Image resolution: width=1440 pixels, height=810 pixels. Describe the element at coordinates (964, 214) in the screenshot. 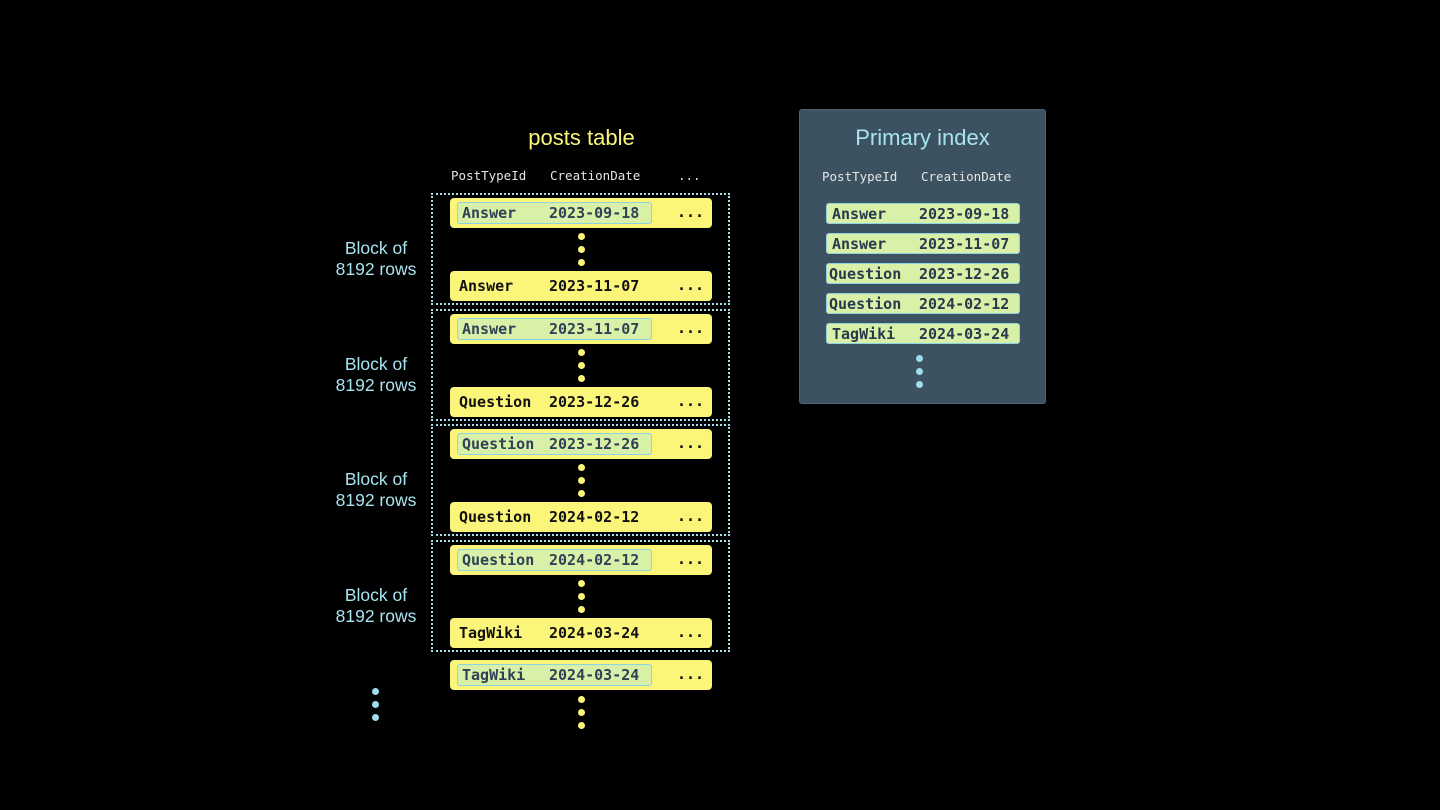

I see `index-creation-date: 2023-09-18` at that location.